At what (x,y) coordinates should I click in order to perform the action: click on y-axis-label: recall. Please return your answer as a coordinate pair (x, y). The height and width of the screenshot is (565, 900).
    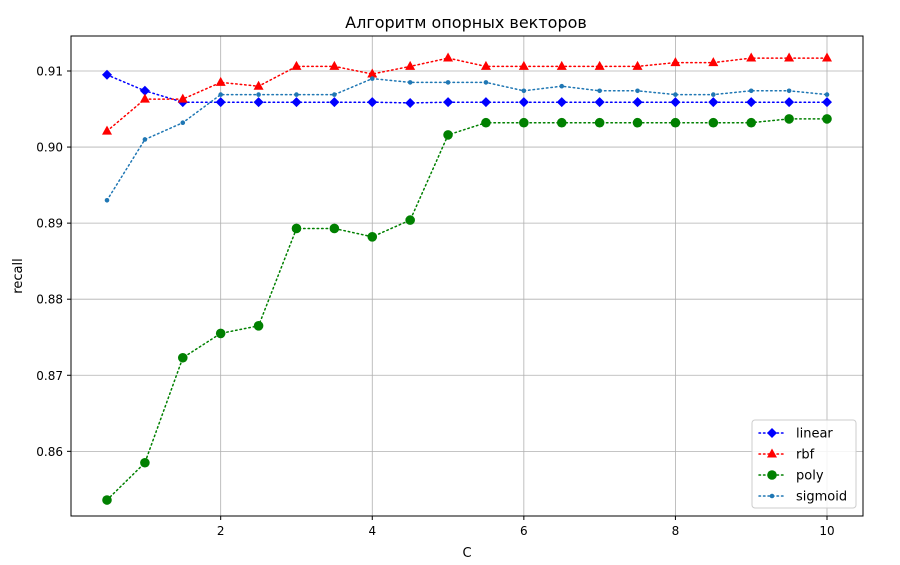
    Looking at the image, I should click on (18, 275).